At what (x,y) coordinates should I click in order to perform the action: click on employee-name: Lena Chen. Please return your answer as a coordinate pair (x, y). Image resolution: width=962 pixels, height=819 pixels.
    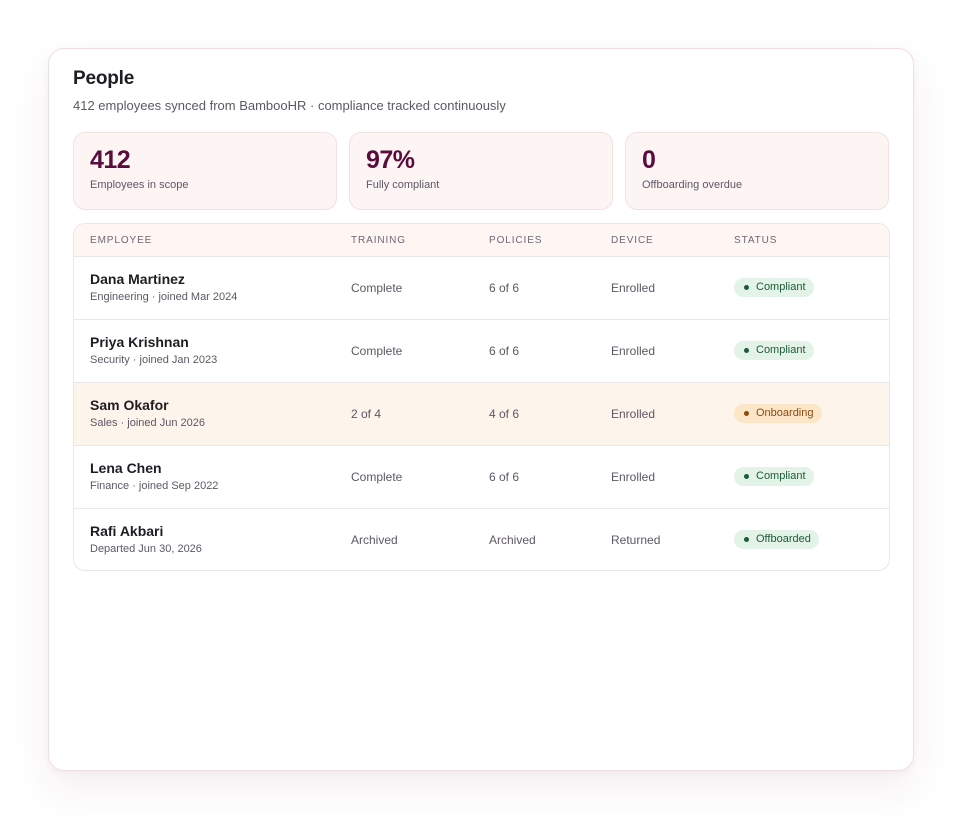
    Looking at the image, I should click on (126, 468).